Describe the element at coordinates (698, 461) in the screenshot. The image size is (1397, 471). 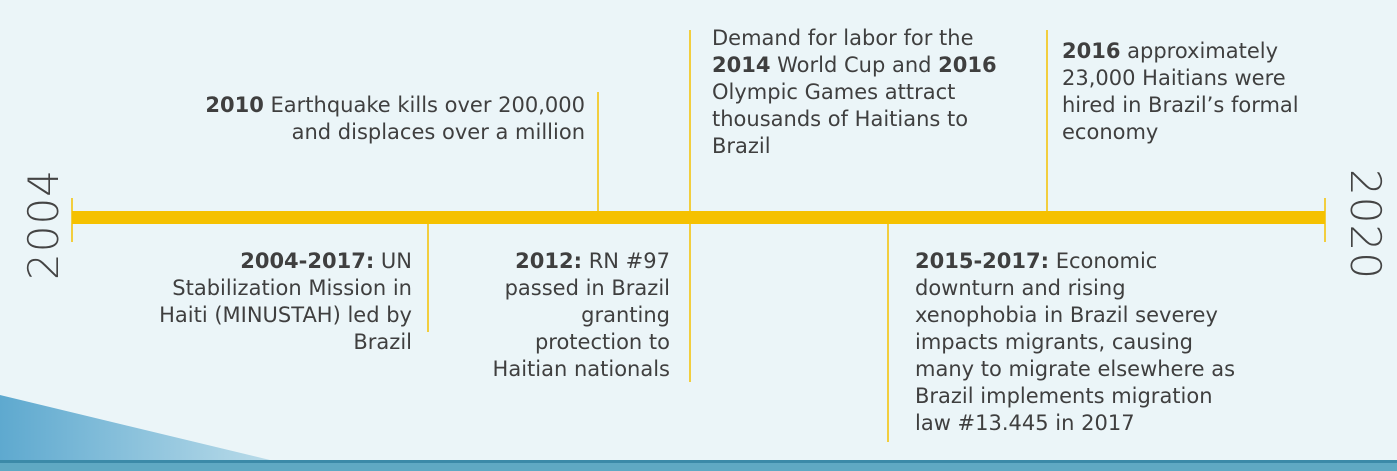
I see `bottom-line` at that location.